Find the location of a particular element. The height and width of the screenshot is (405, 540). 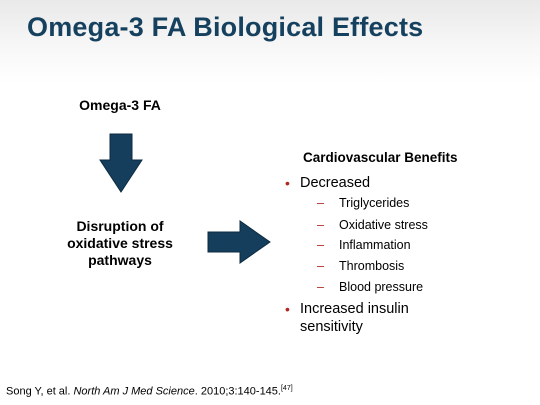

sub-item-label: Blood pressure is located at coordinates (381, 287).